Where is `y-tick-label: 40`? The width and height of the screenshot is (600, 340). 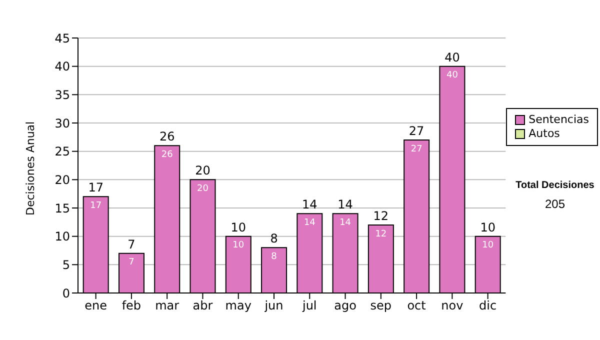
y-tick-label: 40 is located at coordinates (62, 67).